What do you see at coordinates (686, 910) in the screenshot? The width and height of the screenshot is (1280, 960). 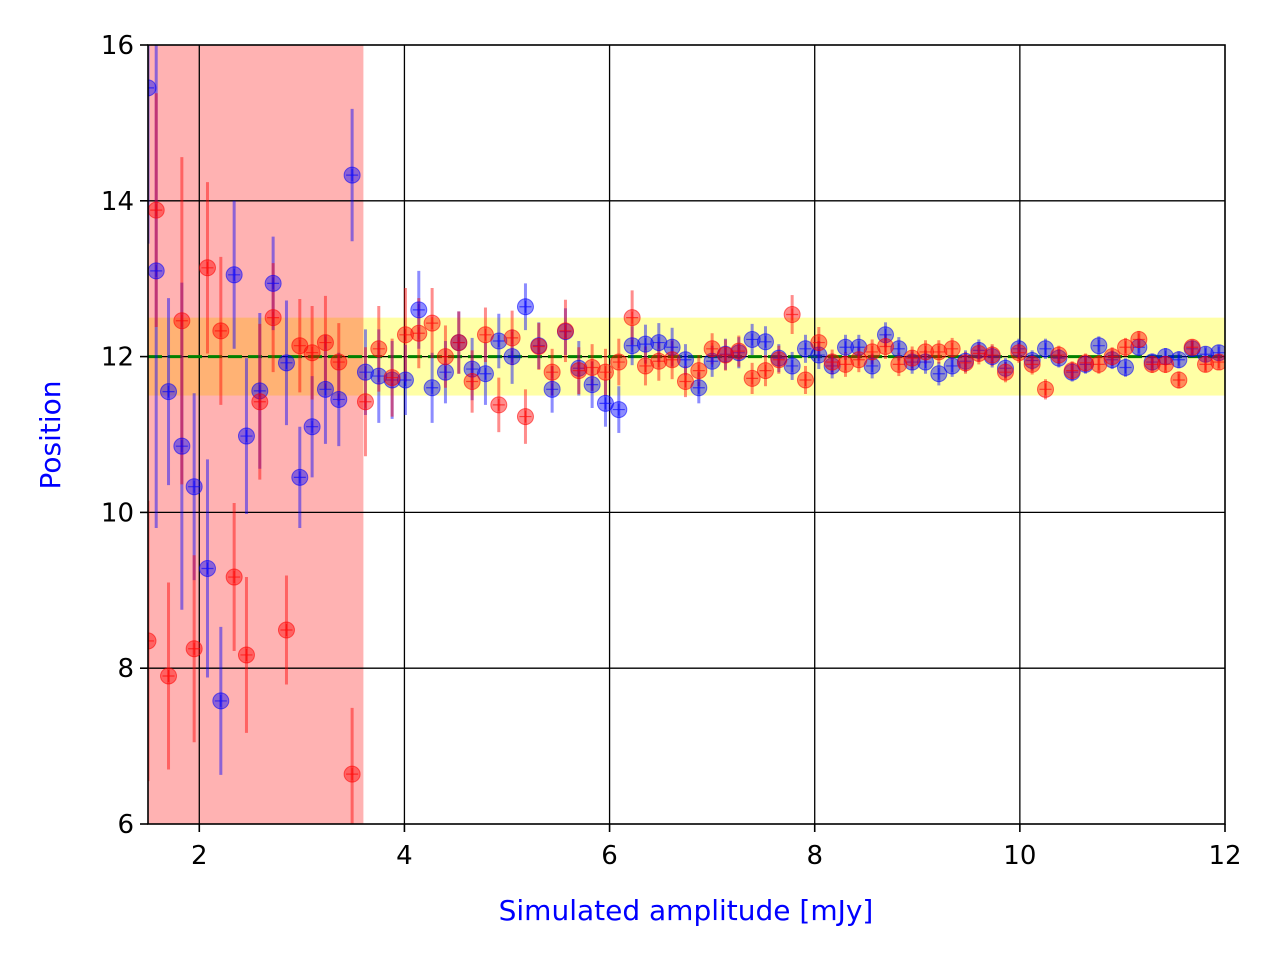 I see `x-axis-label: Simulated amplitude [mJy]` at bounding box center [686, 910].